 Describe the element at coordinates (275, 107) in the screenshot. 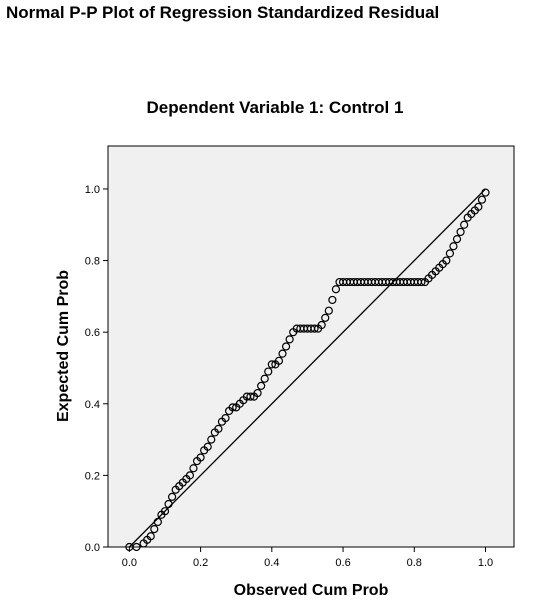

I see `chart-subtitle: Dependent Variable 1: Control 1` at that location.